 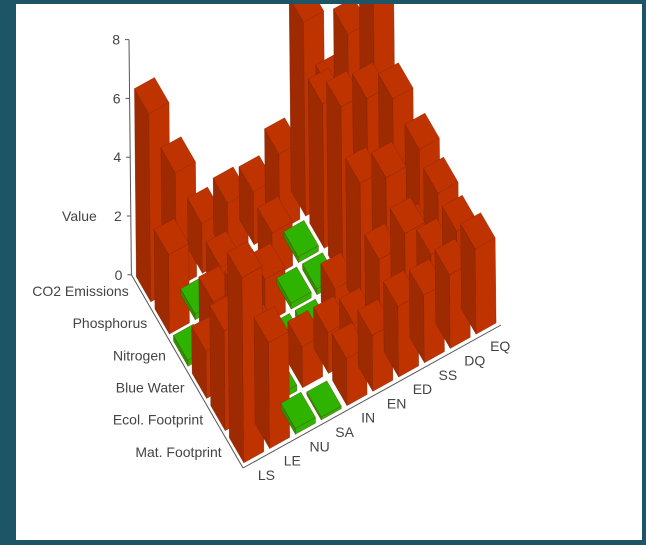 What do you see at coordinates (110, 323) in the screenshot?
I see `y-category-label: Phosphorus` at bounding box center [110, 323].